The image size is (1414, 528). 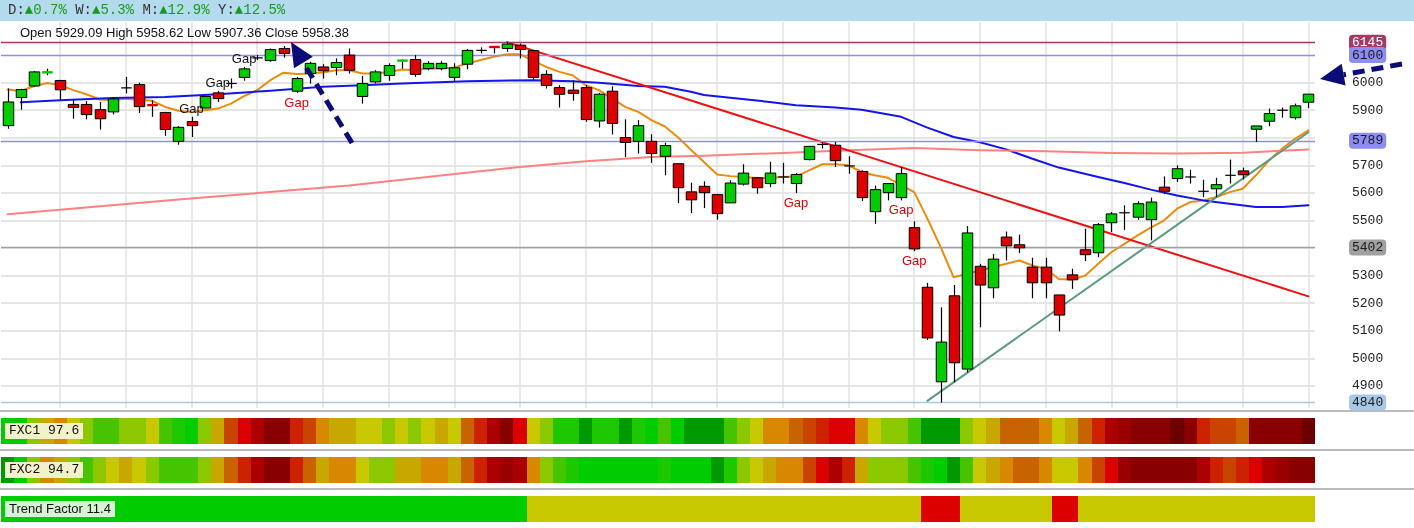 What do you see at coordinates (1368, 110) in the screenshot?
I see `y-tick-label: 5900` at bounding box center [1368, 110].